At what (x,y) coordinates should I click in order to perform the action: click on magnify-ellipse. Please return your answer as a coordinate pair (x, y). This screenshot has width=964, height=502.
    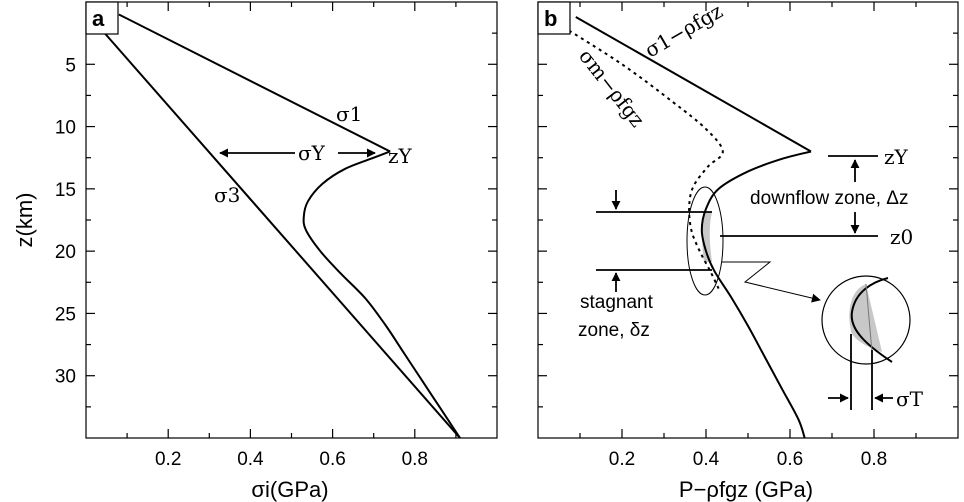
    Looking at the image, I should click on (705, 241).